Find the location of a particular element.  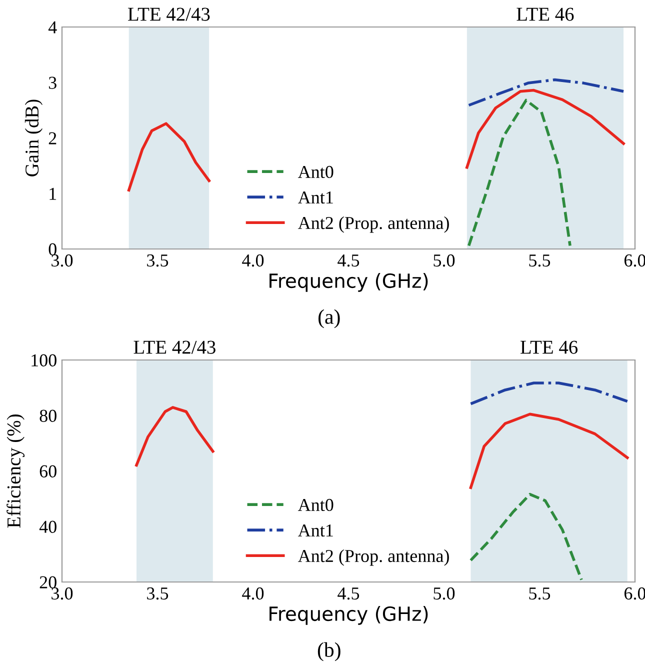

y-tick-label: 60 is located at coordinates (48, 471).